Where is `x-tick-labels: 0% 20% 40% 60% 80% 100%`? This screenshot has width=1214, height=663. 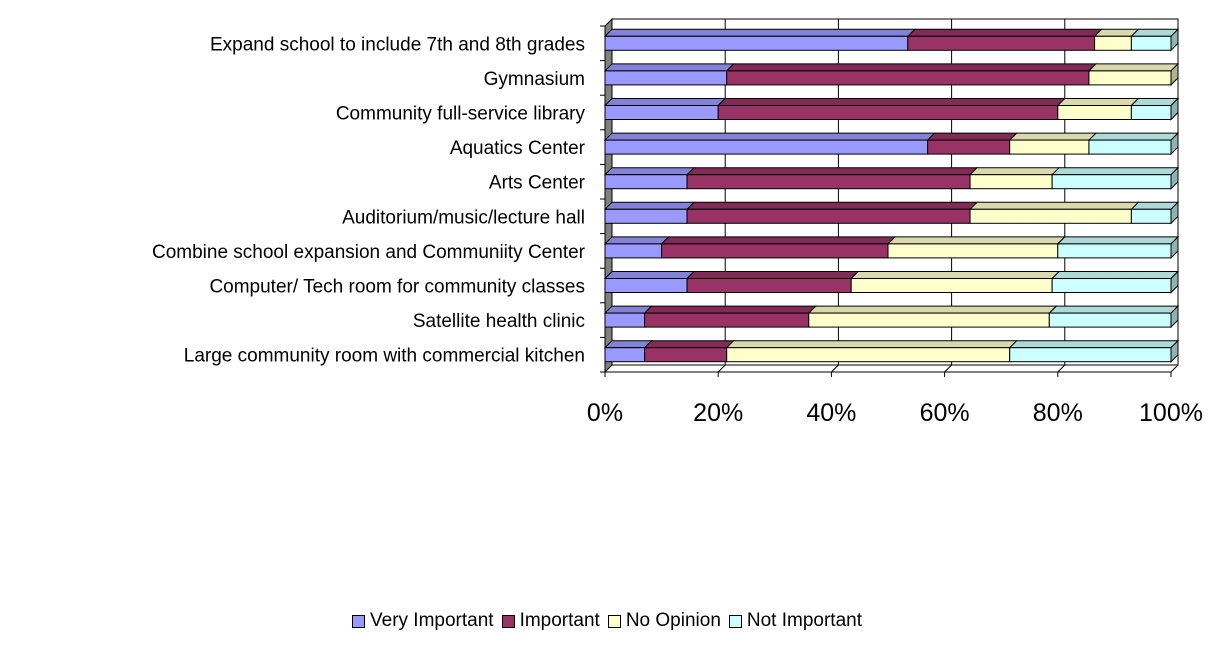
x-tick-labels: 0% 20% 40% 60% 80% 100% is located at coordinates (895, 413).